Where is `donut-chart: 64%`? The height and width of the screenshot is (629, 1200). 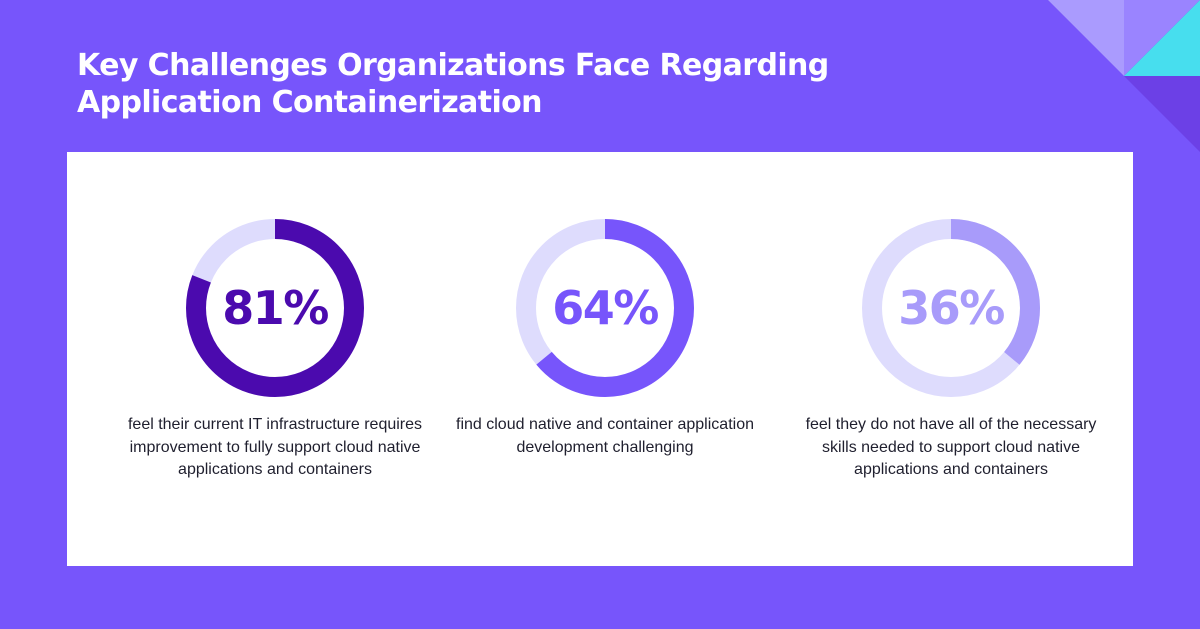
donut-chart: 64% is located at coordinates (605, 308).